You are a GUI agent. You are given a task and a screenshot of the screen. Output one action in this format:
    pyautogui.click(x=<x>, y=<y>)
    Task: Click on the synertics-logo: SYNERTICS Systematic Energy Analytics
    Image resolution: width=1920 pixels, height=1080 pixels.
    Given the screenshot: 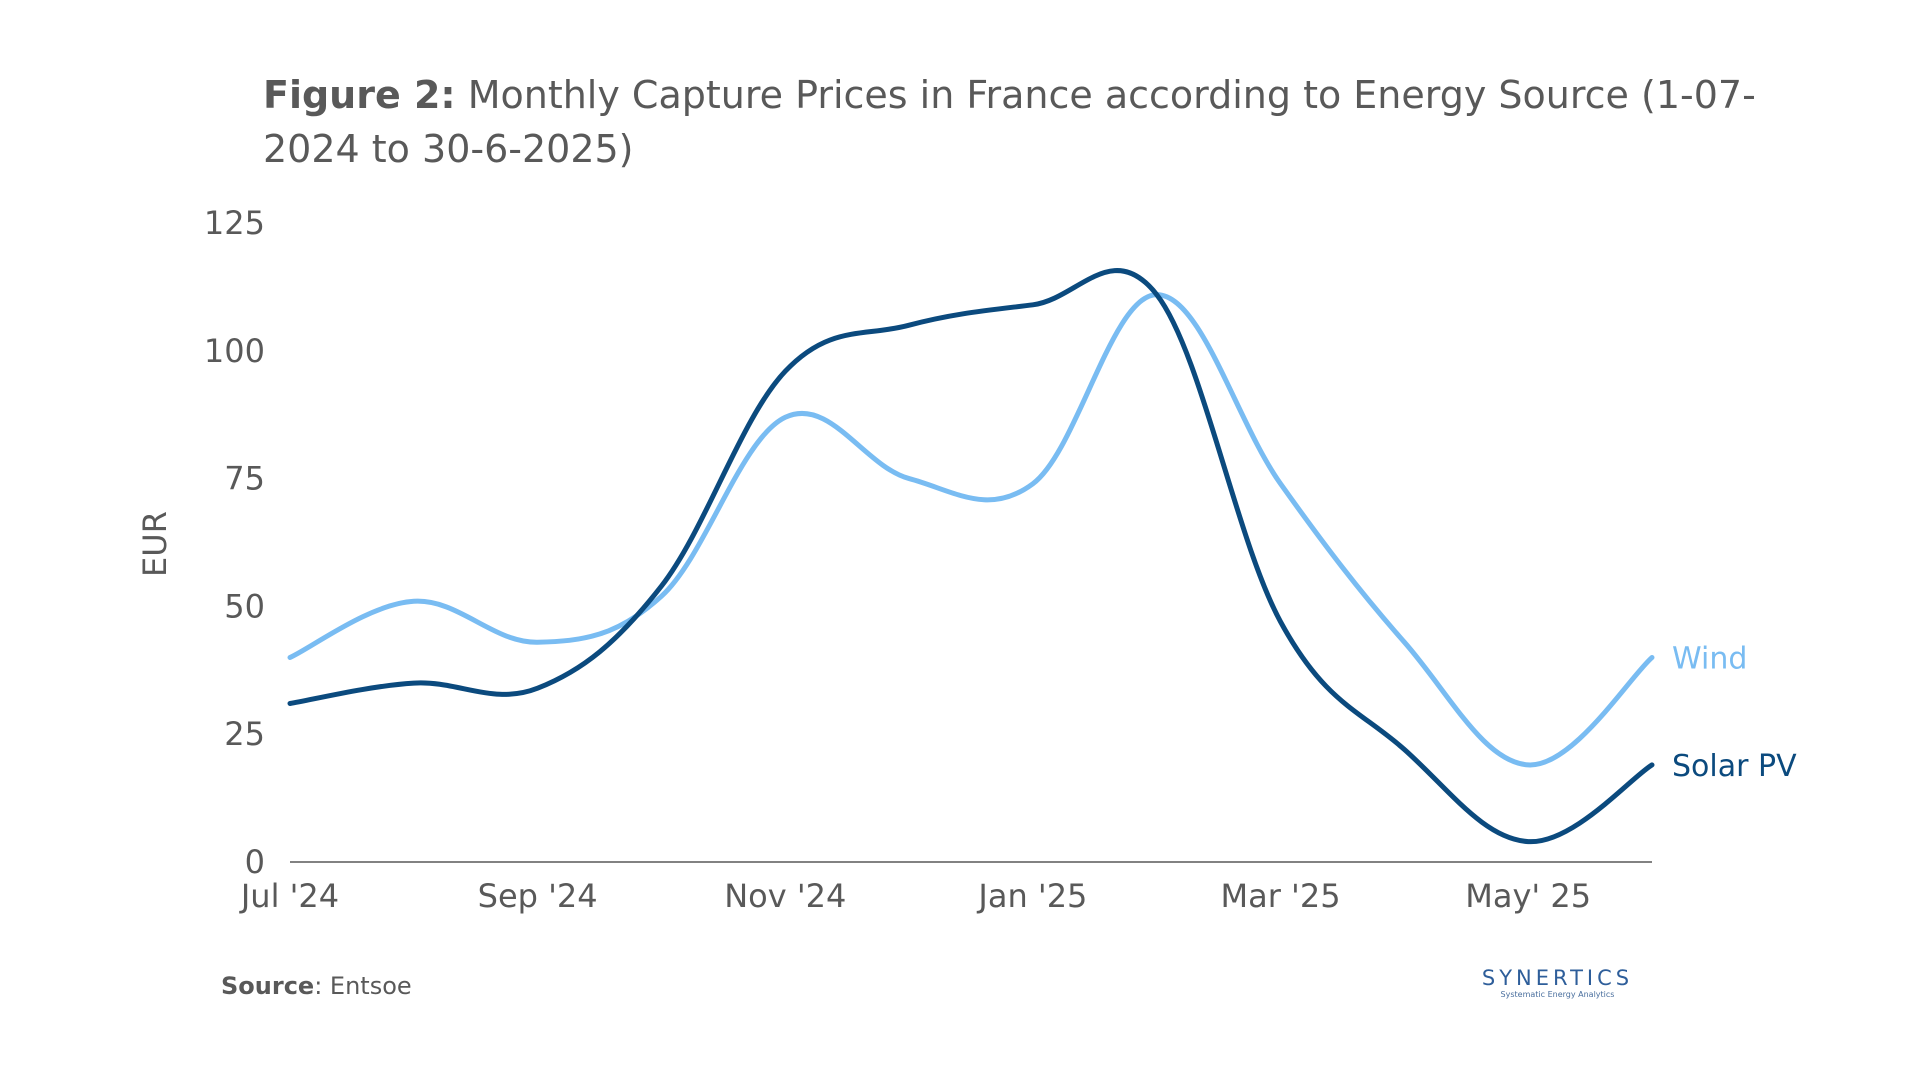 What is the action you would take?
    pyautogui.click(x=1557, y=983)
    